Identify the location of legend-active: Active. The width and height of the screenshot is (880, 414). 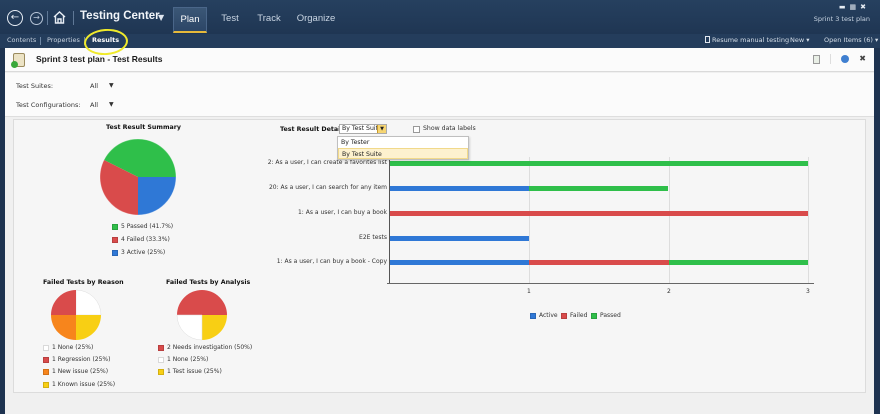
(544, 315).